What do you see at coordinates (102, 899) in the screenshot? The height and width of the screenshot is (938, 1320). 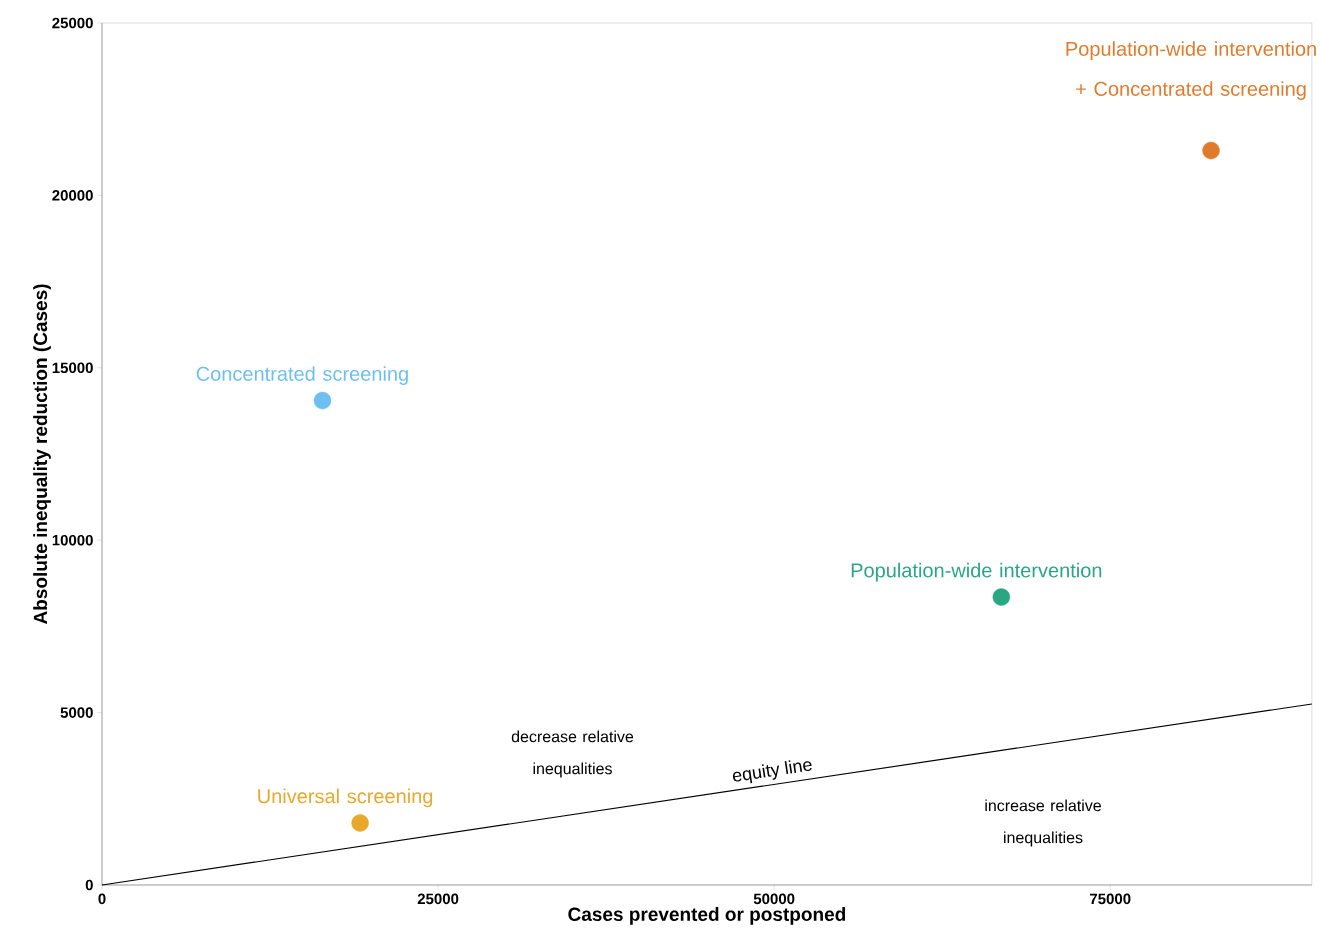 I see `x-tick-label: 0` at bounding box center [102, 899].